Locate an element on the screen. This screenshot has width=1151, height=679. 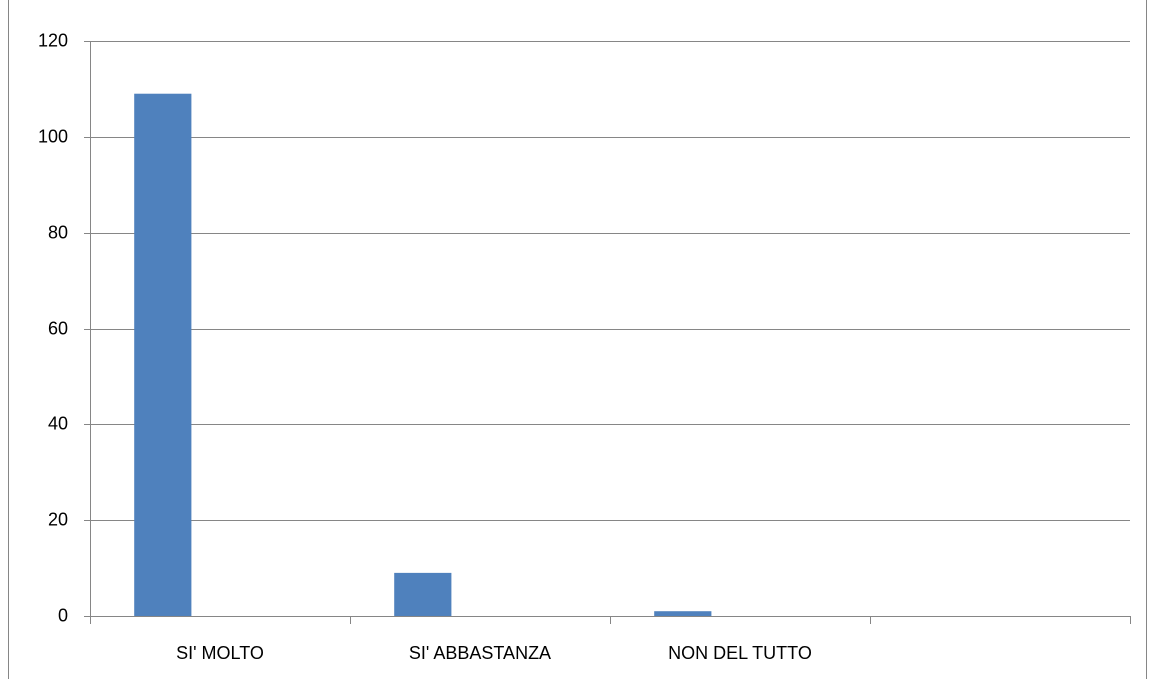
x-tick-label: NON DEL TUTTO is located at coordinates (740, 653).